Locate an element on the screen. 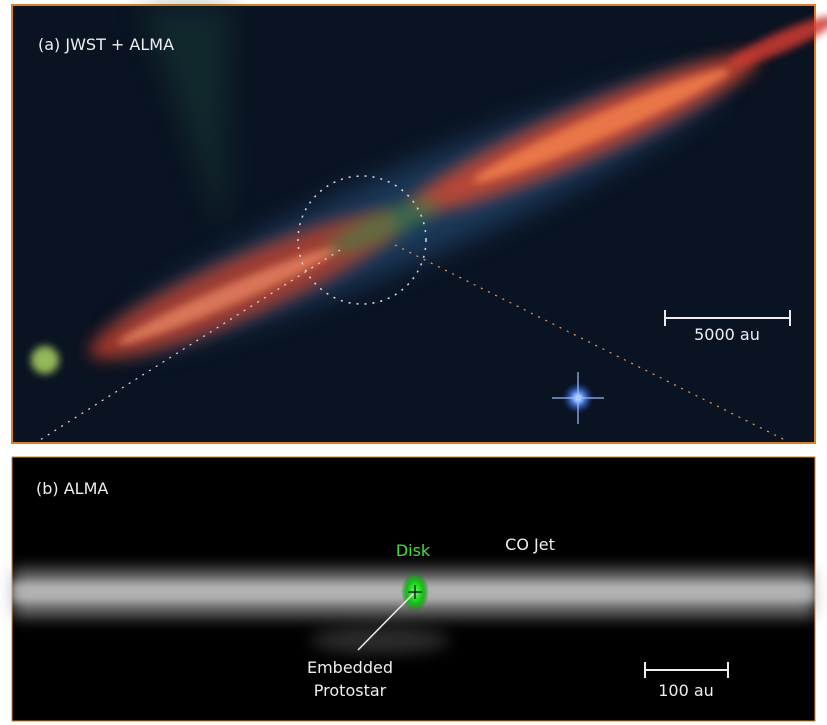 The height and width of the screenshot is (725, 827). co-outflow is located at coordinates (380, 640).